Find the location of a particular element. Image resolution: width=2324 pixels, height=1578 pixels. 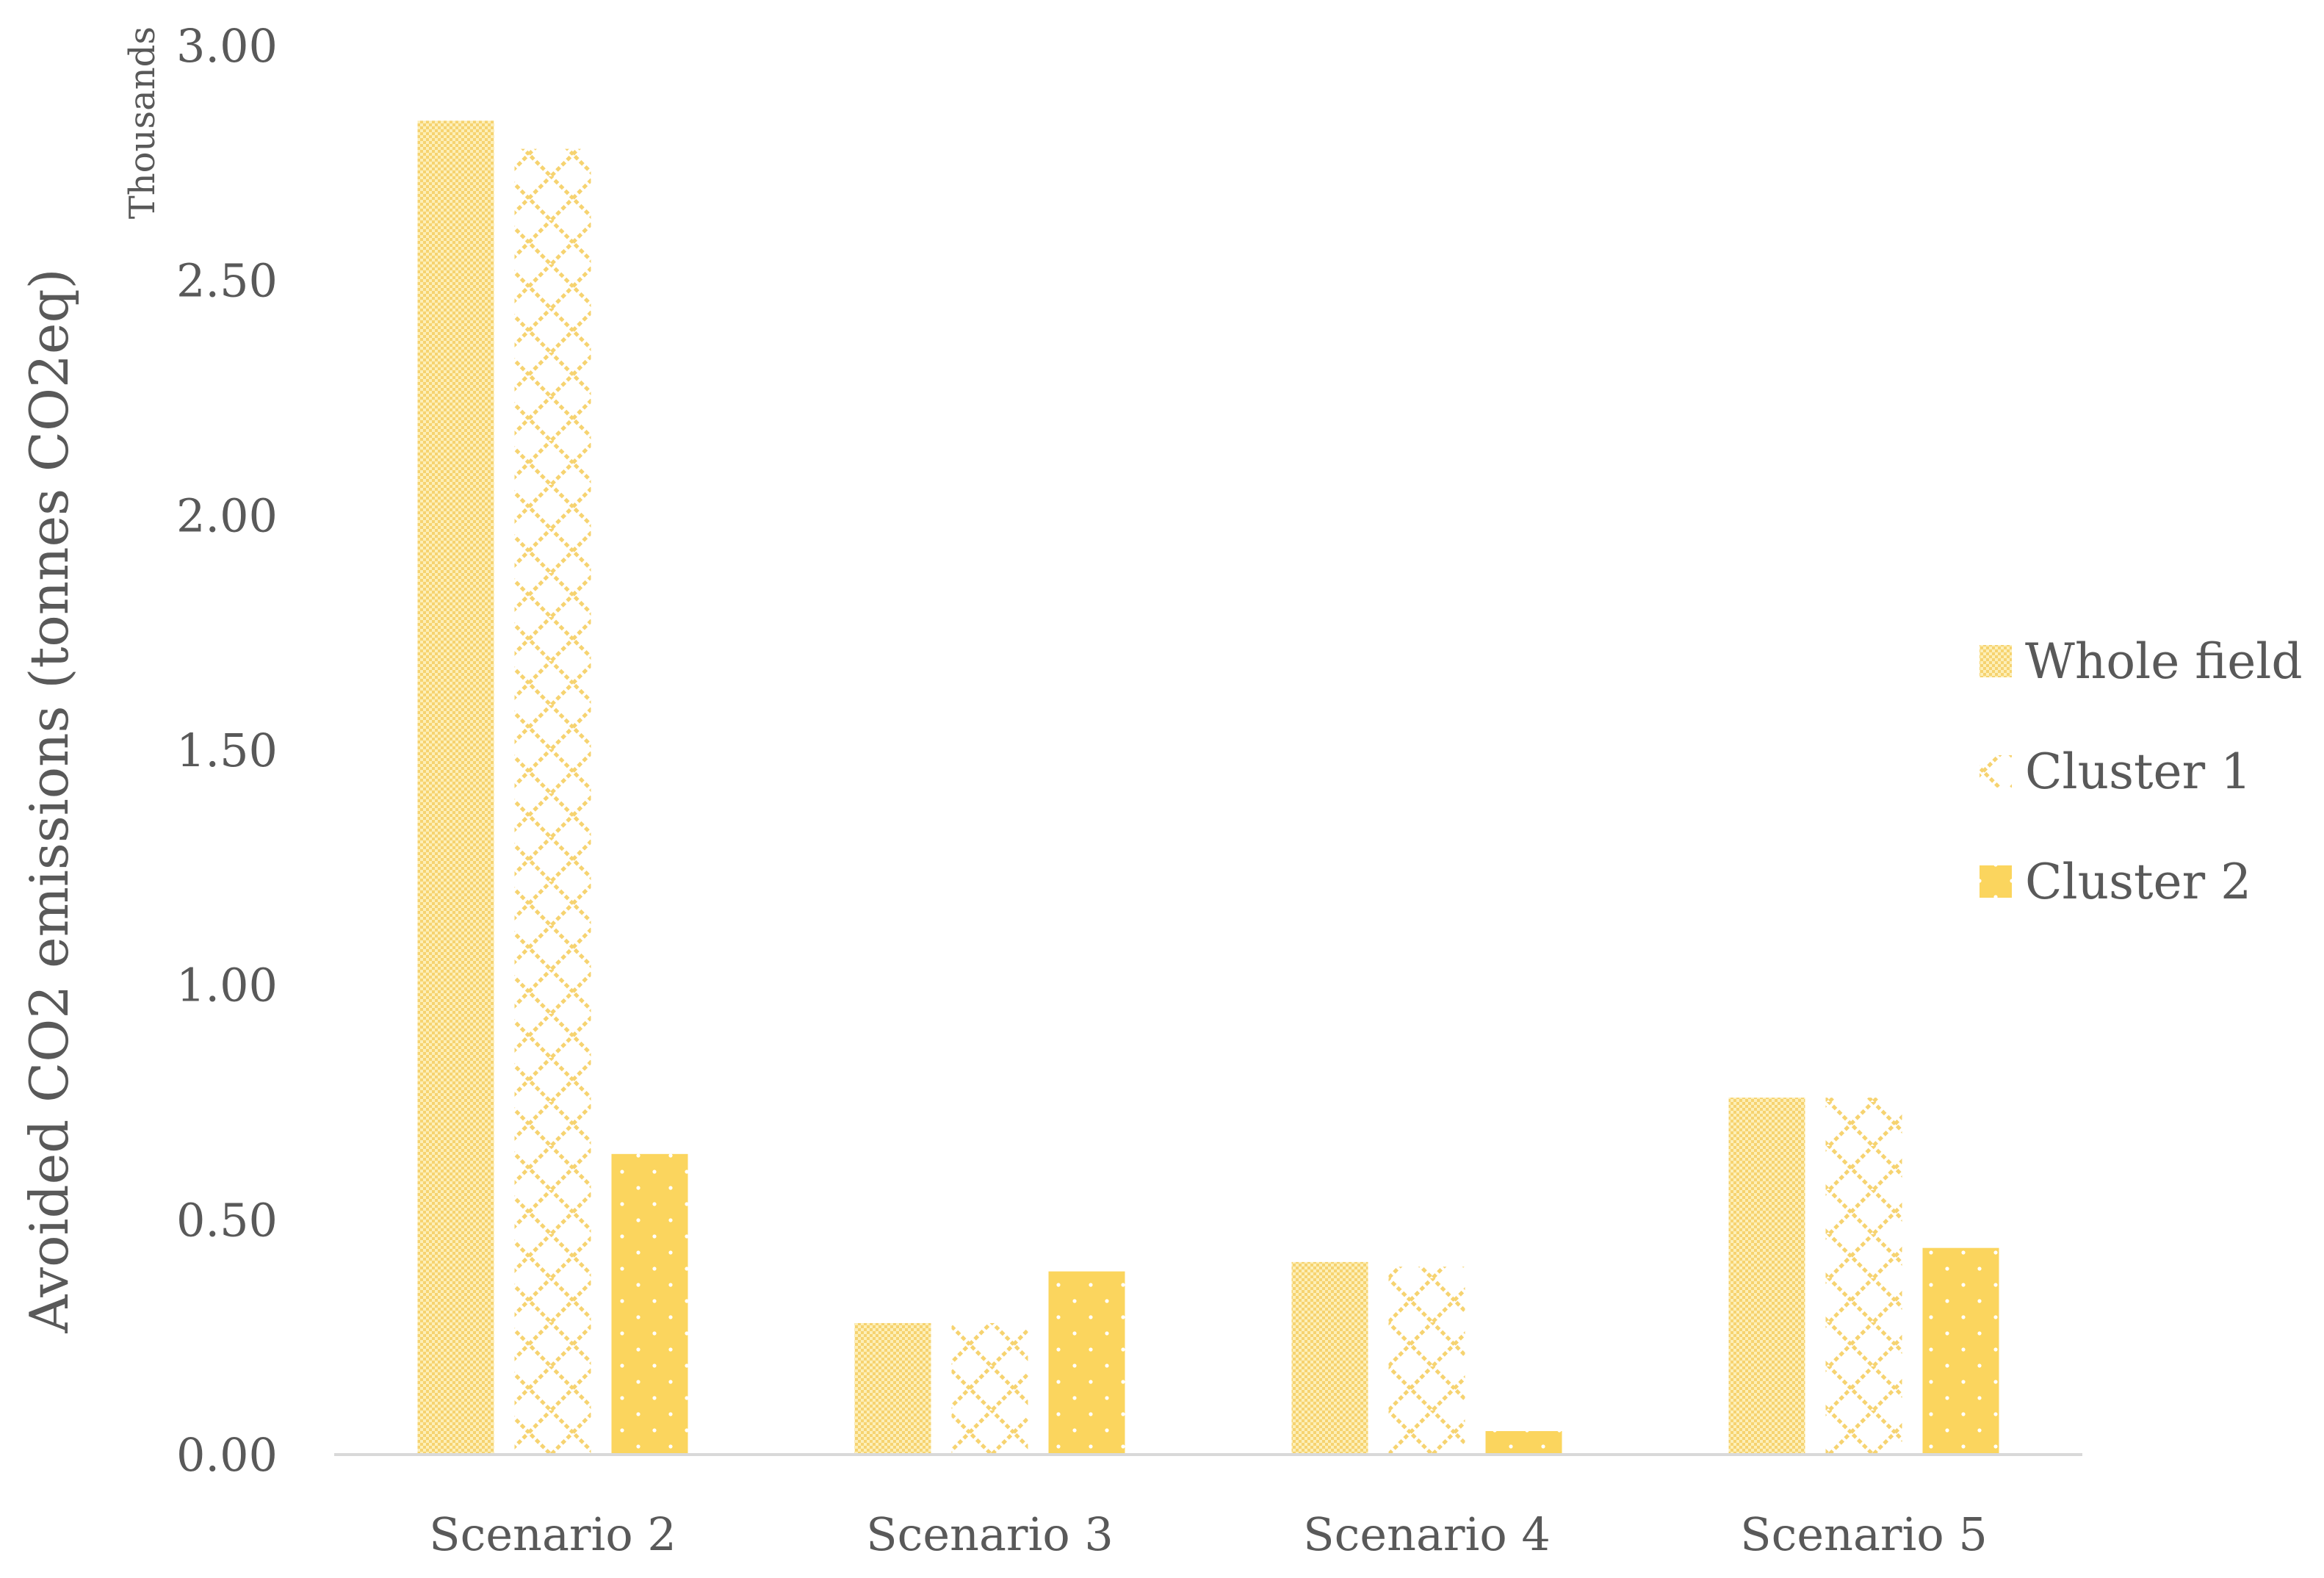

y-tick-label: 2.00 is located at coordinates (227, 515).